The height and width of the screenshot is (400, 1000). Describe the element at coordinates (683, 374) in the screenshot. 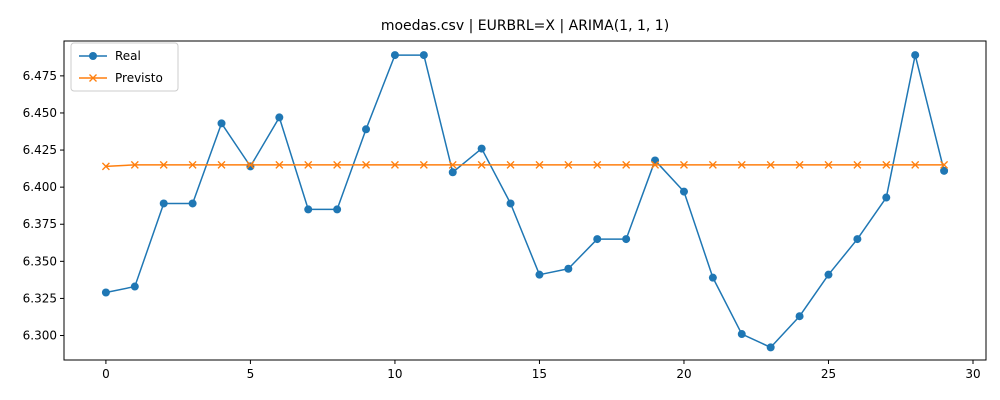

I see `x-tick-label: 20` at that location.